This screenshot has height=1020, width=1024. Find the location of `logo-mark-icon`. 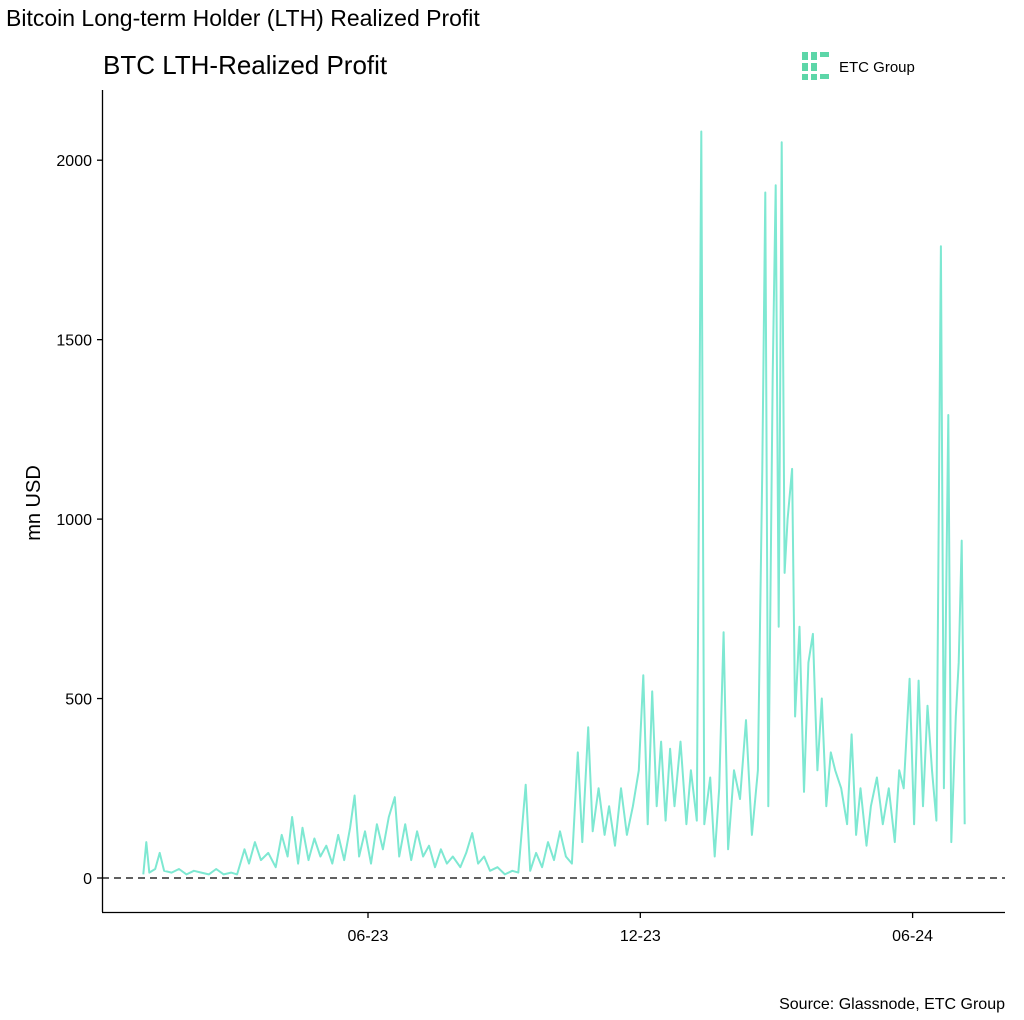

logo-mark-icon is located at coordinates (815, 66).